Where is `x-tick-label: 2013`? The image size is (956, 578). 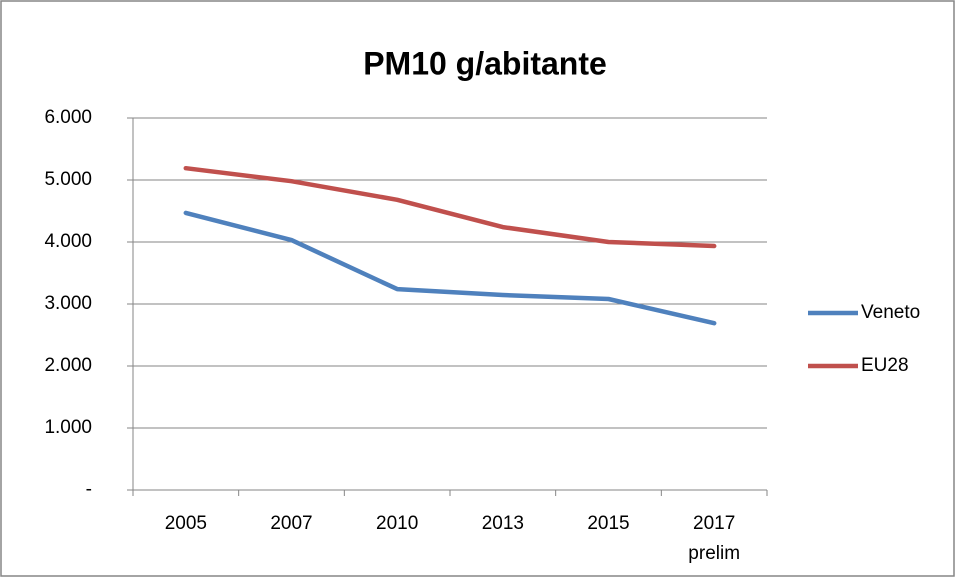
x-tick-label: 2013 is located at coordinates (503, 523).